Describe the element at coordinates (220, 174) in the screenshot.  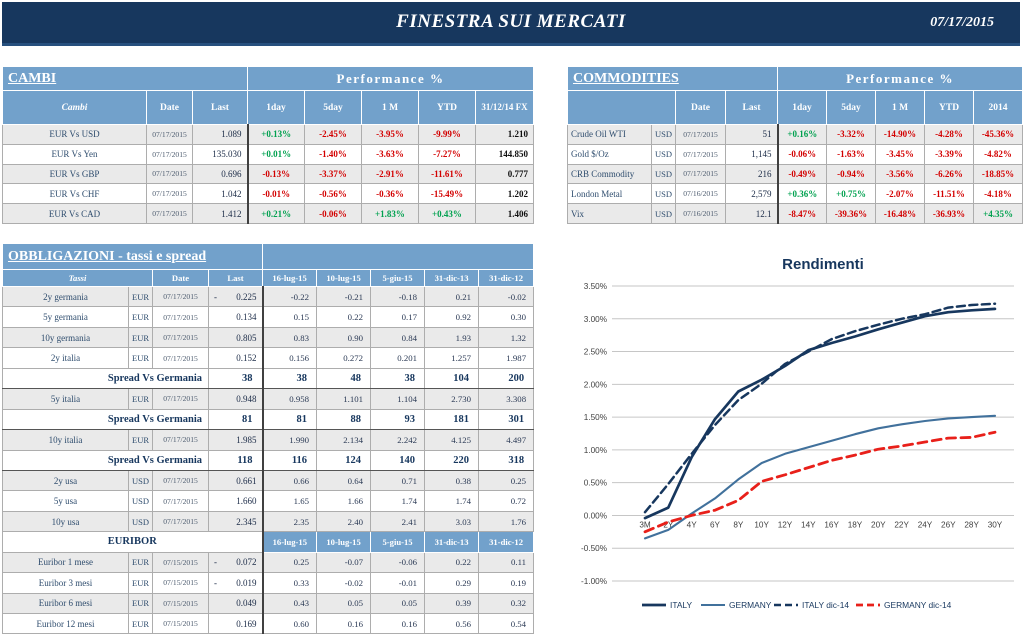
I see `last-value: 0.696` at that location.